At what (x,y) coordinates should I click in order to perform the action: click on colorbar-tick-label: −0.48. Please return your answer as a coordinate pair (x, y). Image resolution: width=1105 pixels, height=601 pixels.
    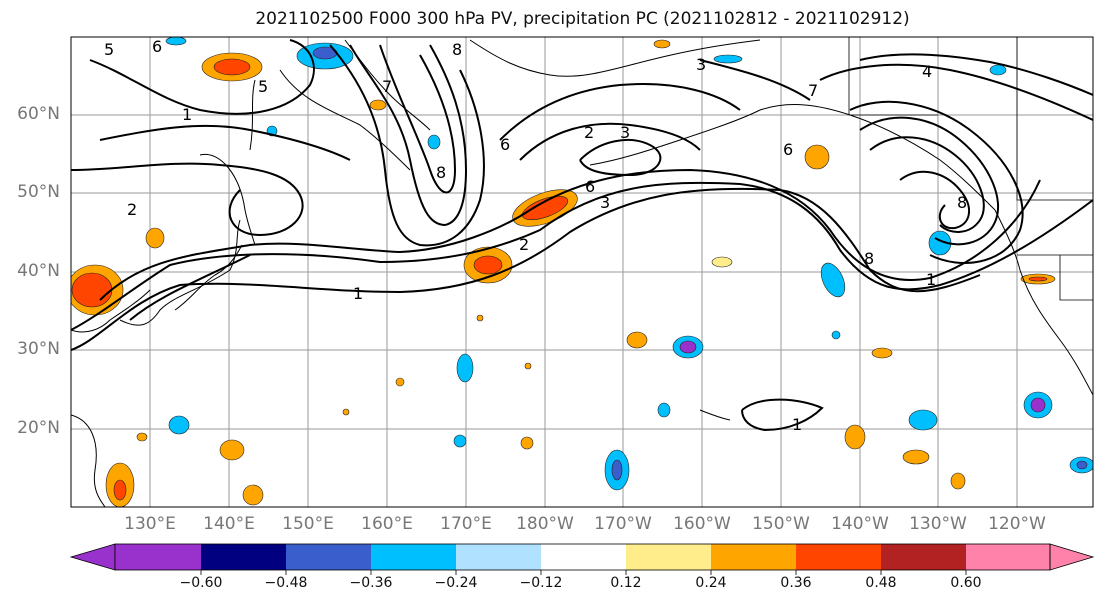
    Looking at the image, I should click on (286, 583).